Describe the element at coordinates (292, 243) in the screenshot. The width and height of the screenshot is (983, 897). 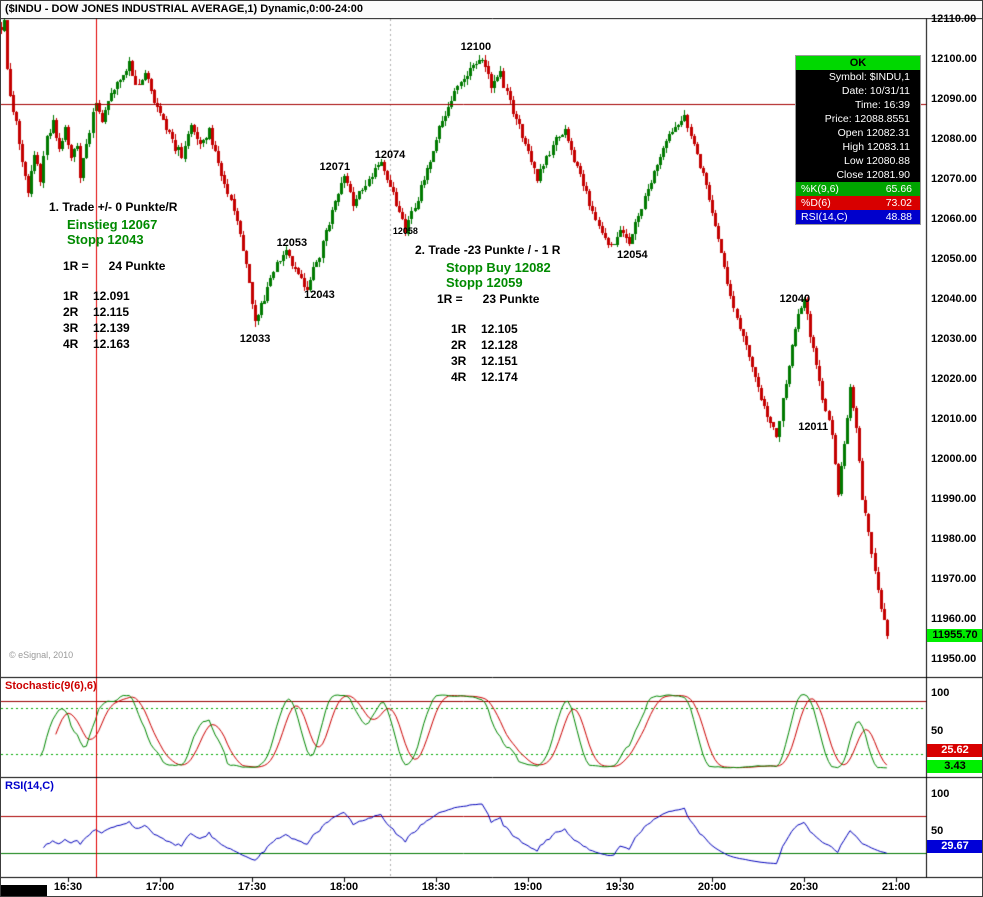
I see `swing-label: 12053` at that location.